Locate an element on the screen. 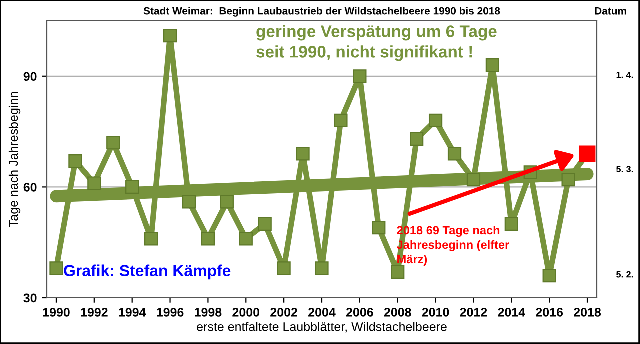  text: 5. 3. is located at coordinates (625, 169).